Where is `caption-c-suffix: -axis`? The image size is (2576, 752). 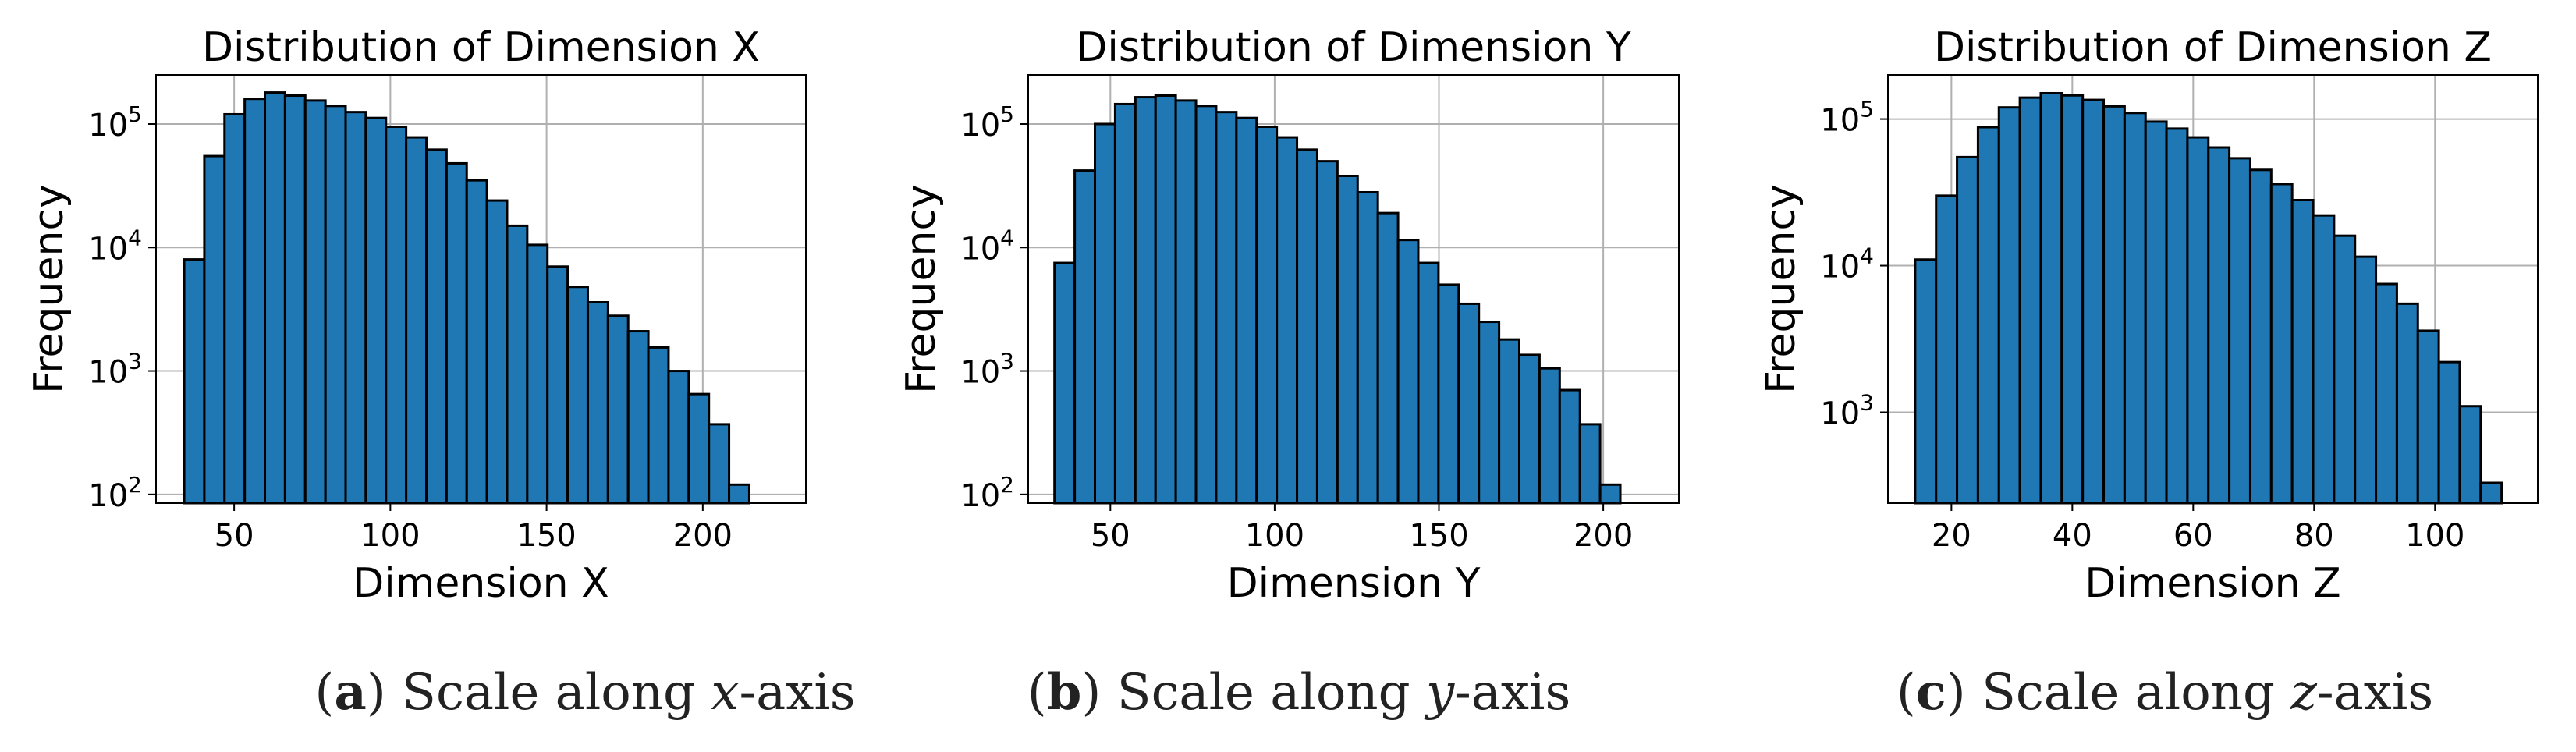
caption-c-suffix: -axis is located at coordinates (2375, 693).